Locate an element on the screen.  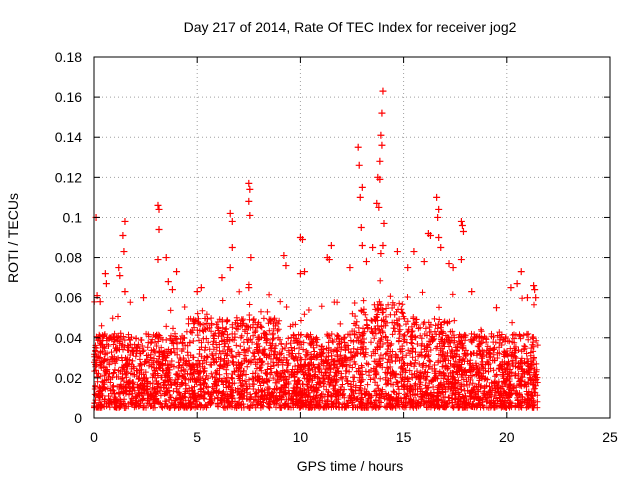
y-tick-label: 0.18 is located at coordinates (68, 57).